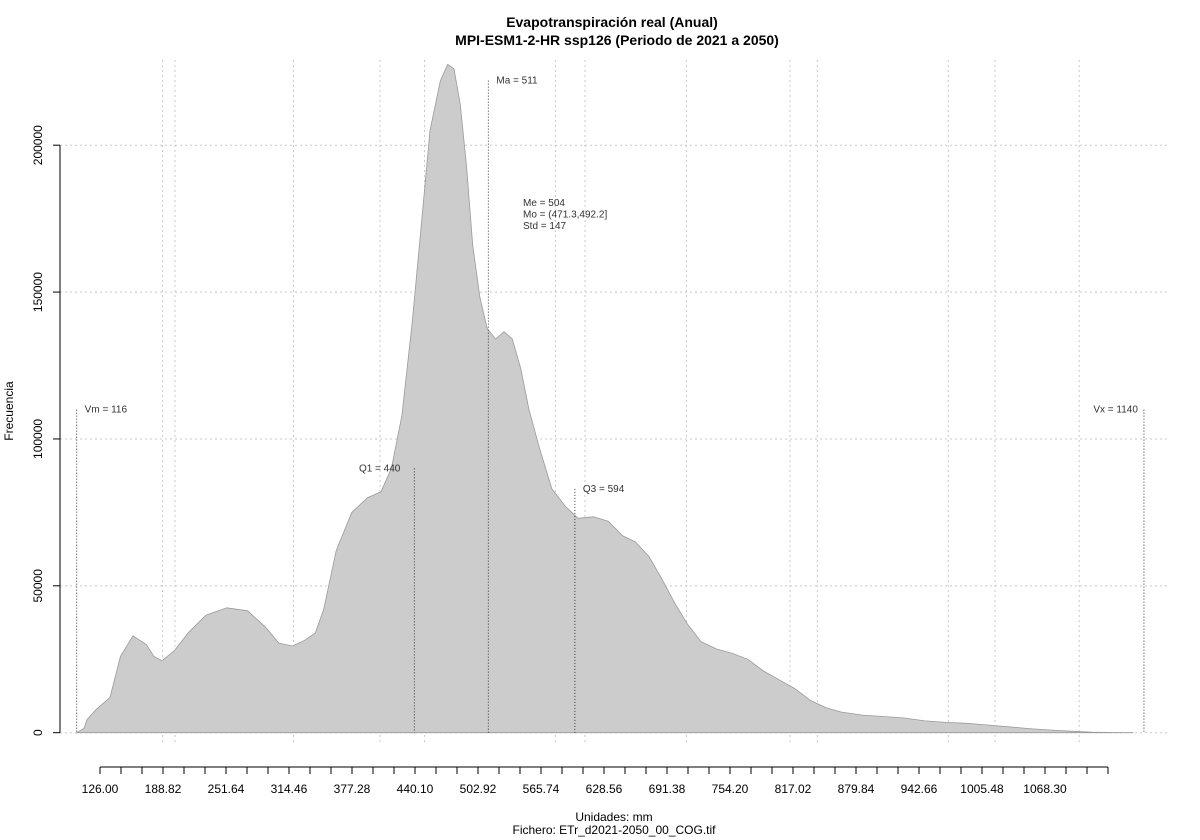 Image resolution: width=1200 pixels, height=840 pixels. Describe the element at coordinates (106, 410) in the screenshot. I see `marker-label: Vm = 116` at that location.